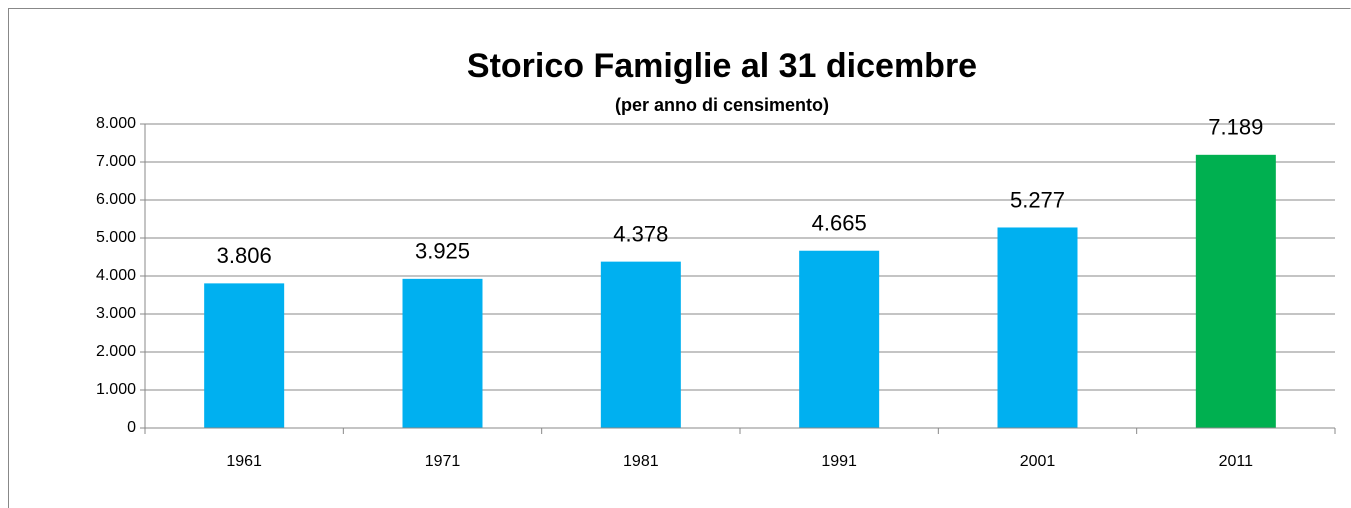  What do you see at coordinates (641, 461) in the screenshot?
I see `x-tick-label: 1981` at bounding box center [641, 461].